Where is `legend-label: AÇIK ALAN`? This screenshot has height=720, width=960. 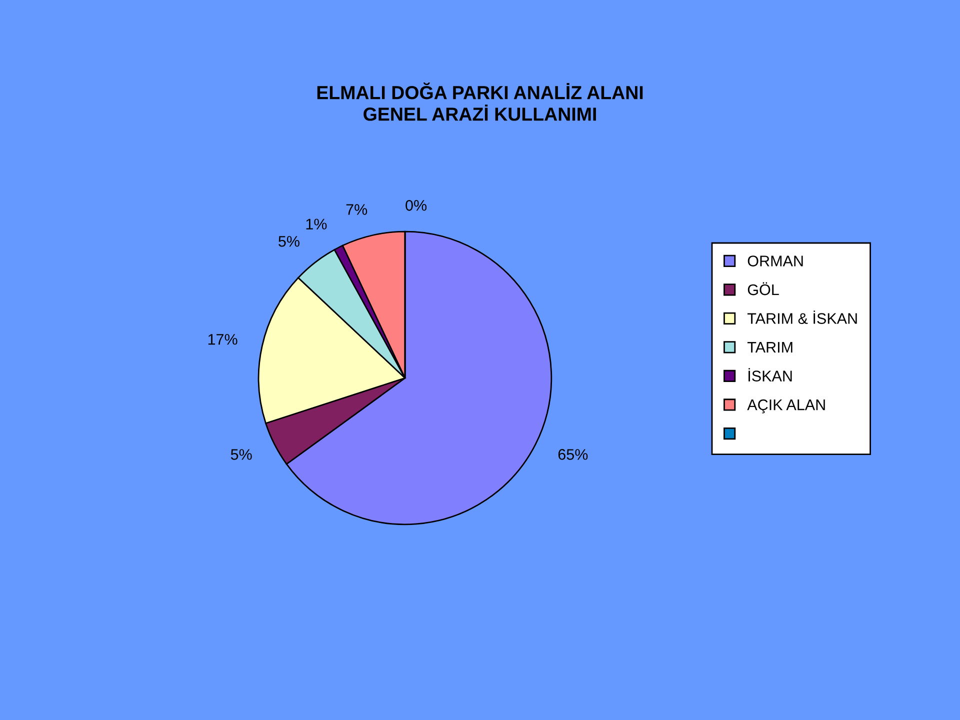 legend-label: AÇIK ALAN is located at coordinates (786, 406).